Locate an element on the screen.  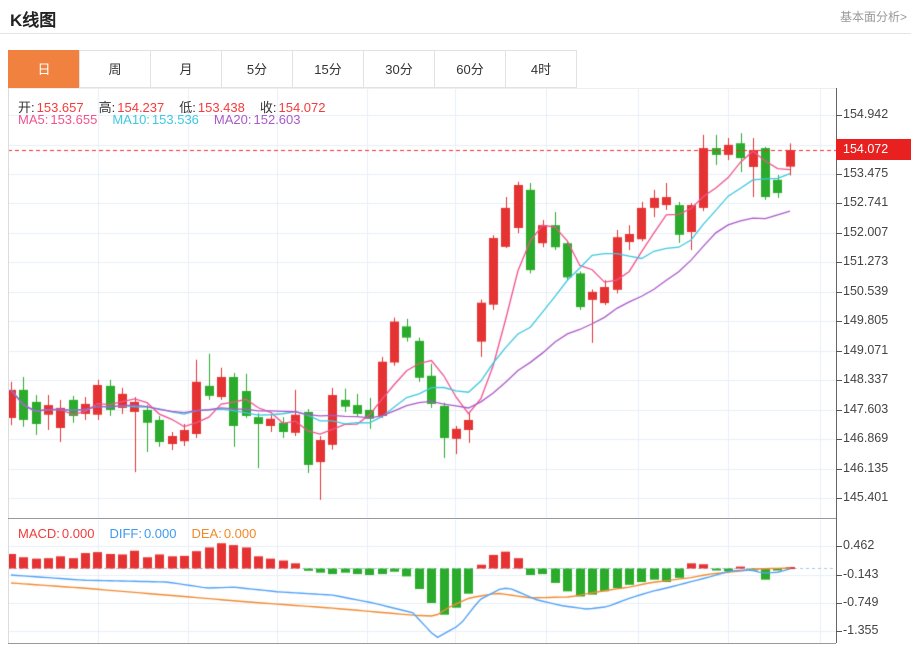
price-149.071-label: 149.071 is located at coordinates (866, 350).